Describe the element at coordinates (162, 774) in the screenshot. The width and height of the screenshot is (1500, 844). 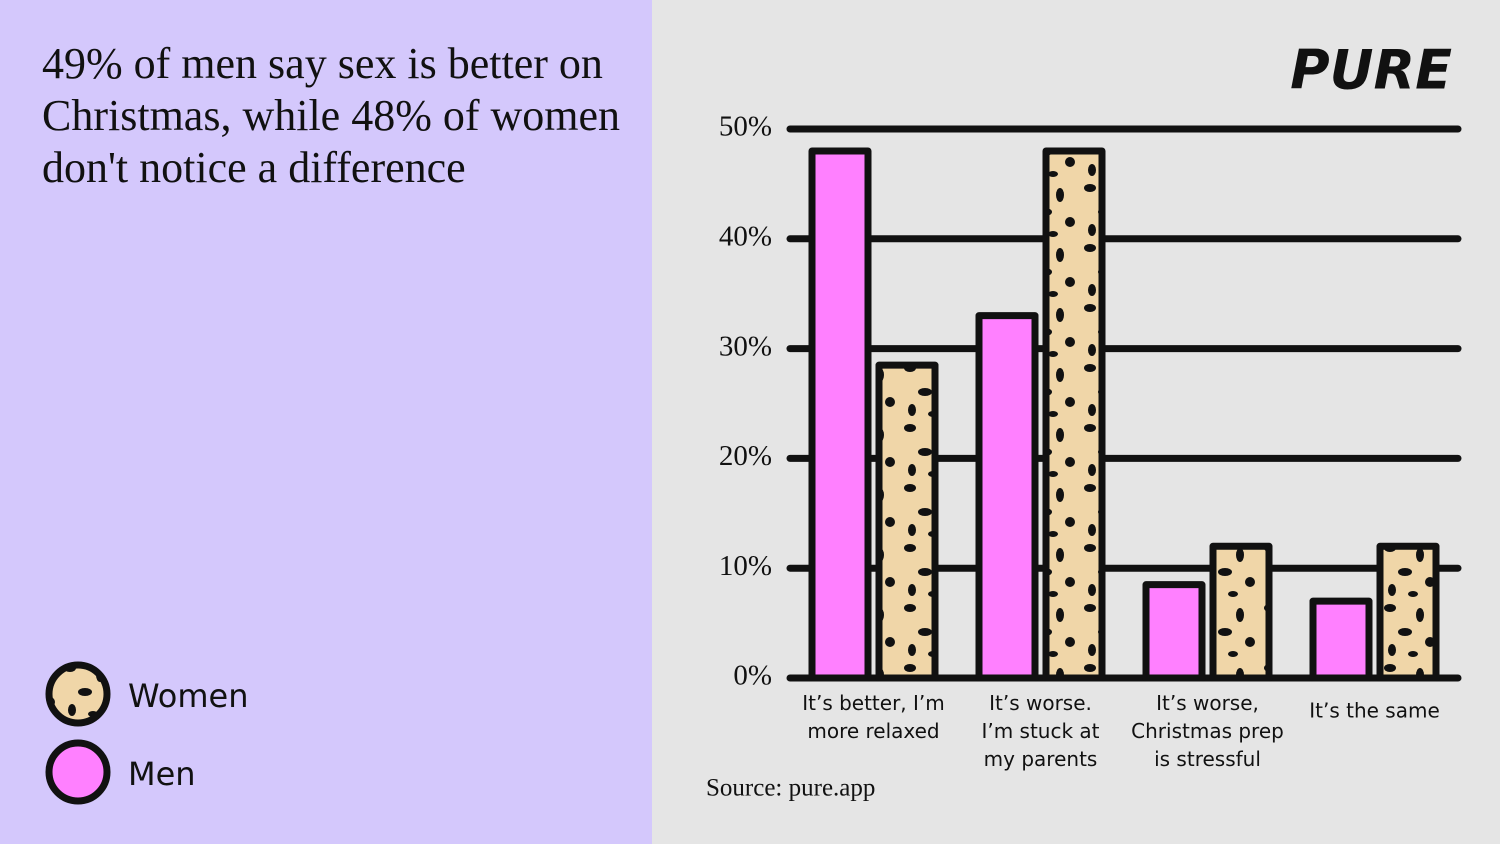
I see `legend-label: Men` at that location.